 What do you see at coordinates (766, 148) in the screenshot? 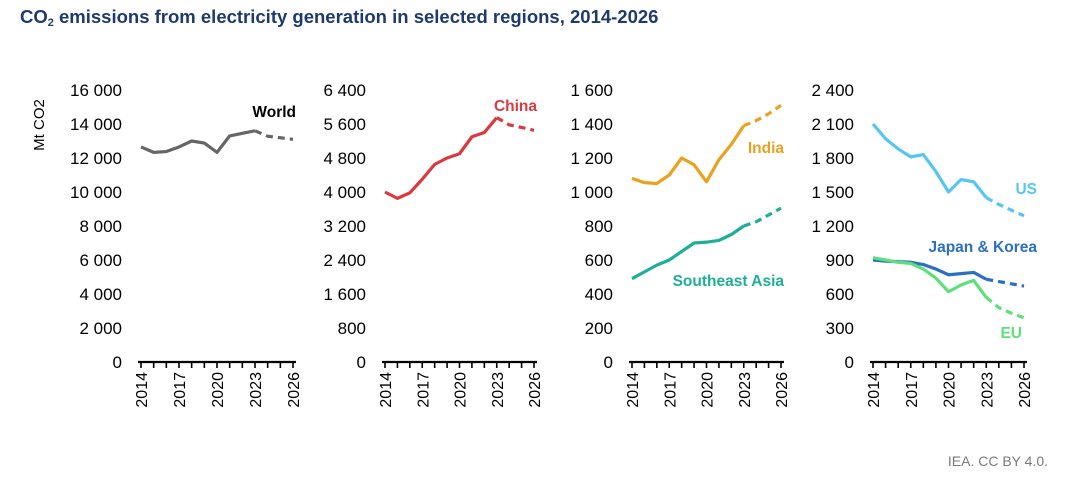
I see `india-series-label: India` at bounding box center [766, 148].